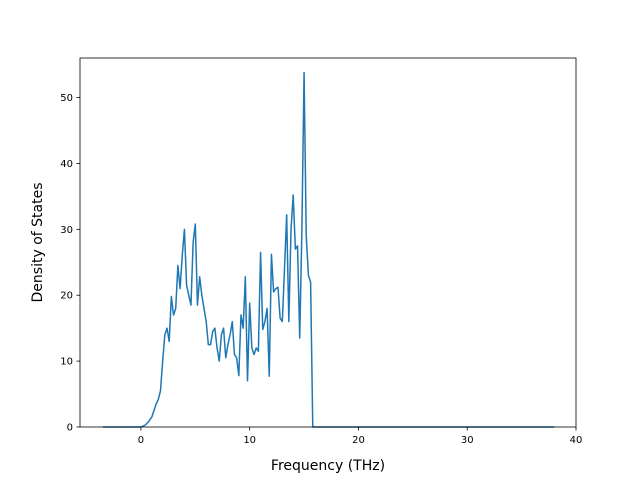 This screenshot has height=480, width=640. Describe the element at coordinates (38, 243) in the screenshot. I see `y-axis-label: Density of States` at that location.